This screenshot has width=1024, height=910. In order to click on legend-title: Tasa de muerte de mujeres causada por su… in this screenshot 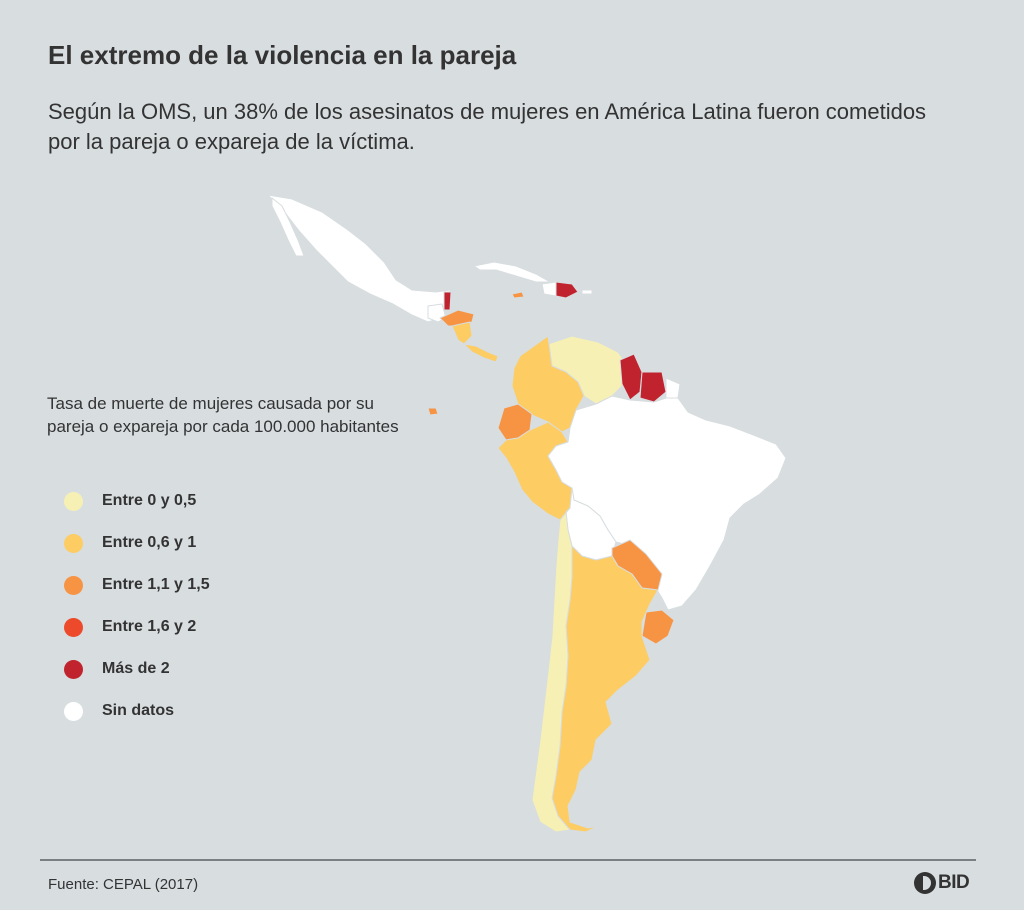, I will do `click(223, 415)`.